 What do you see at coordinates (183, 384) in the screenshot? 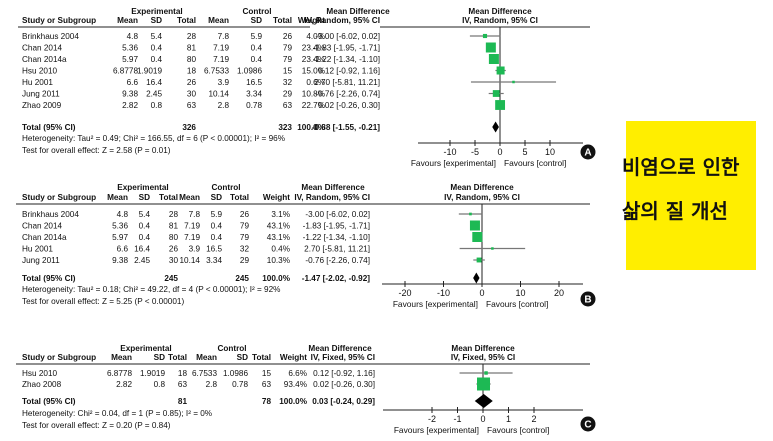
I see `exp-total: 63` at bounding box center [183, 384].